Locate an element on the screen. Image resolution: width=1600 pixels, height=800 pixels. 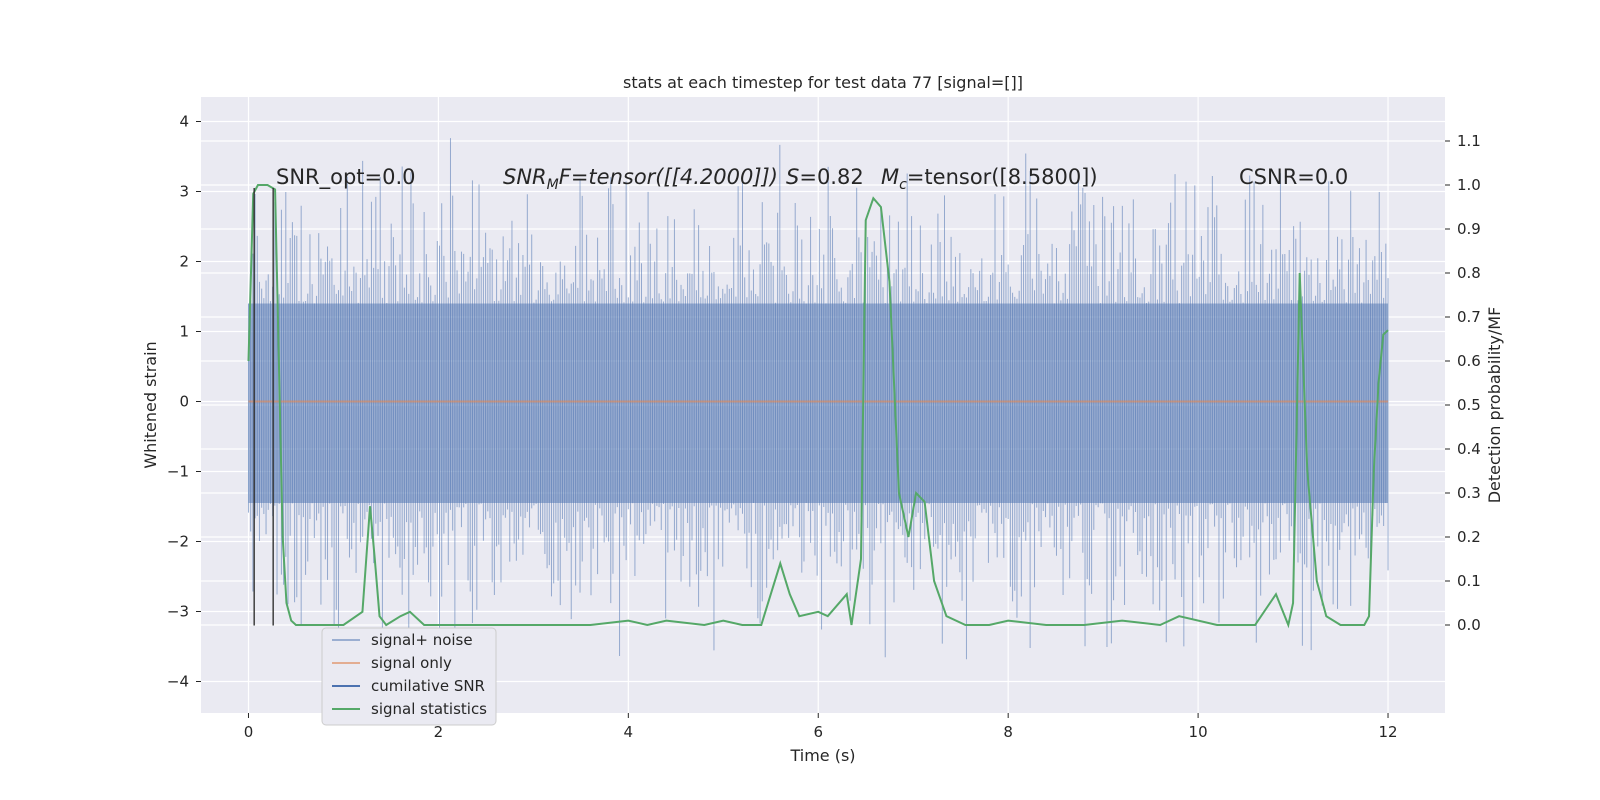
annotation-snr-mf: SNRMF=tensor([[4.2000]]) is located at coordinates (640, 179).